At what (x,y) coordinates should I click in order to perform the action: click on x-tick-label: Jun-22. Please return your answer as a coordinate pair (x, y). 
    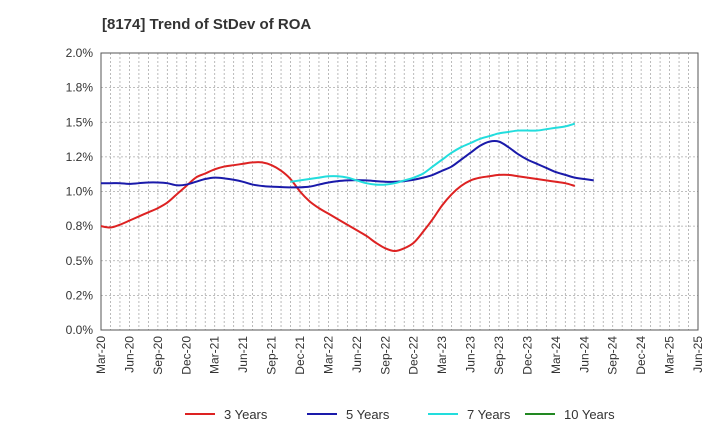
    Looking at the image, I should click on (357, 354).